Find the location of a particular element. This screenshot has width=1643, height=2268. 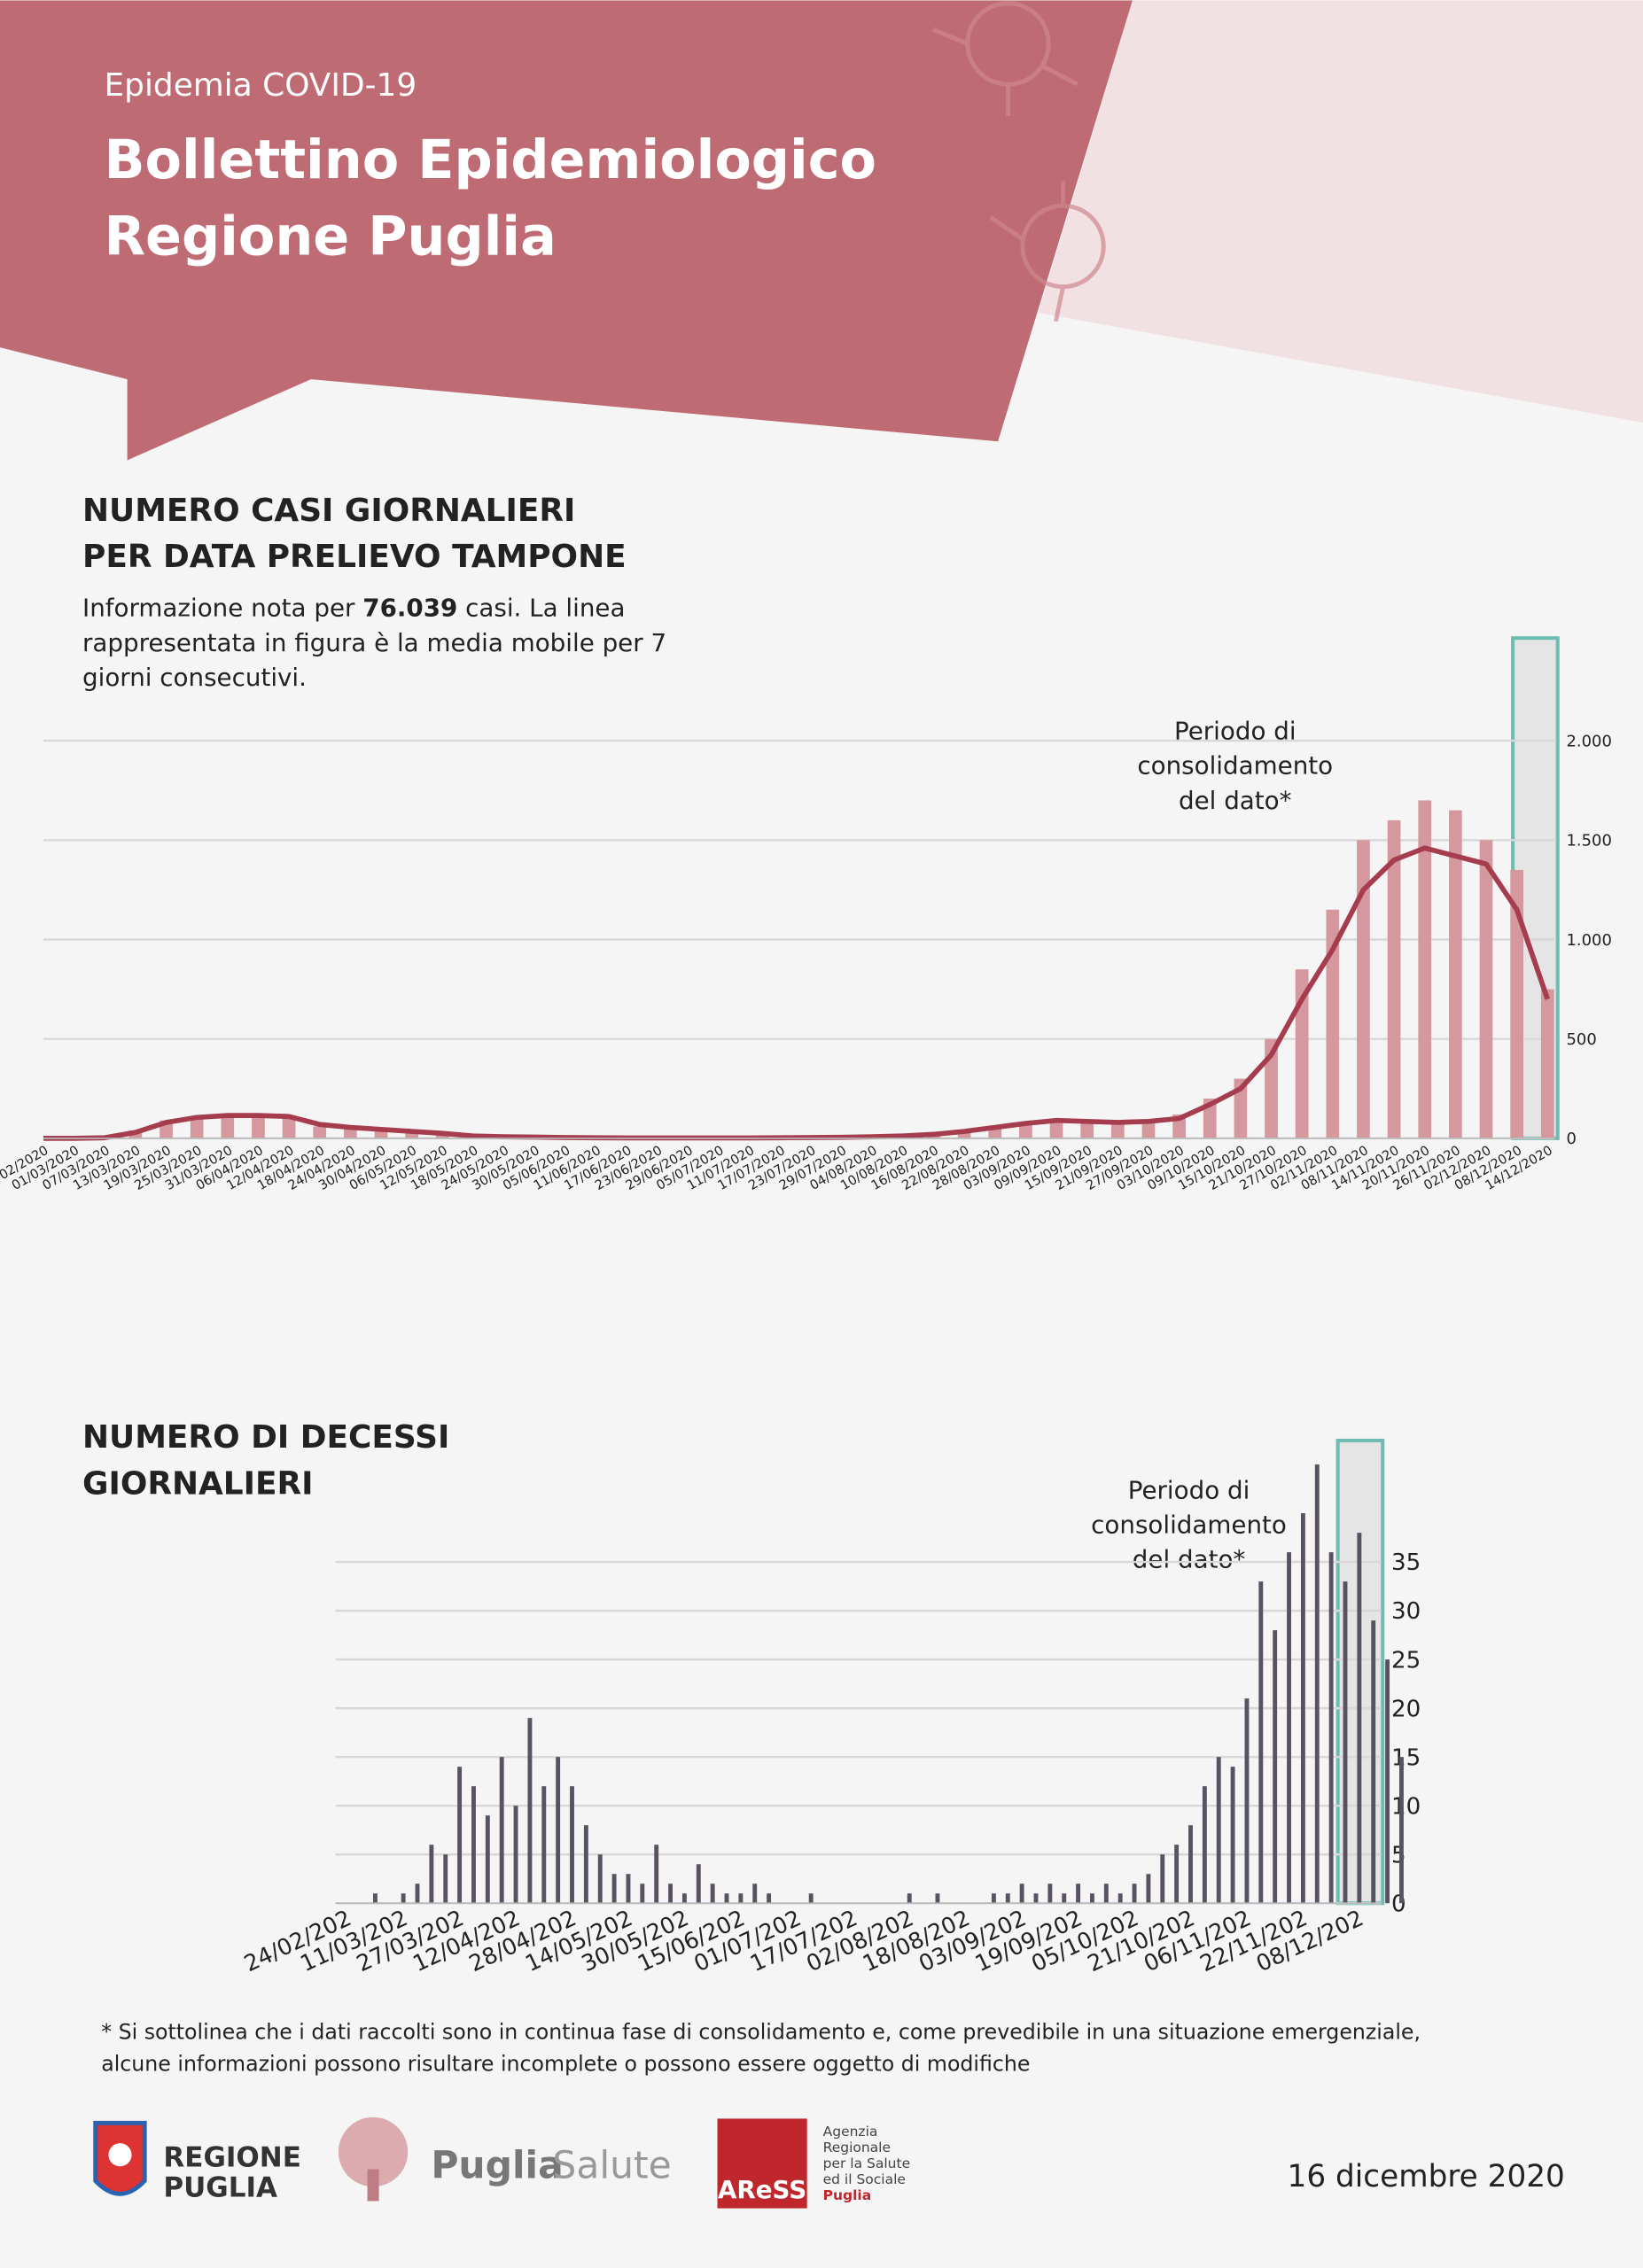

y-tick-label: 35 is located at coordinates (1406, 1563).